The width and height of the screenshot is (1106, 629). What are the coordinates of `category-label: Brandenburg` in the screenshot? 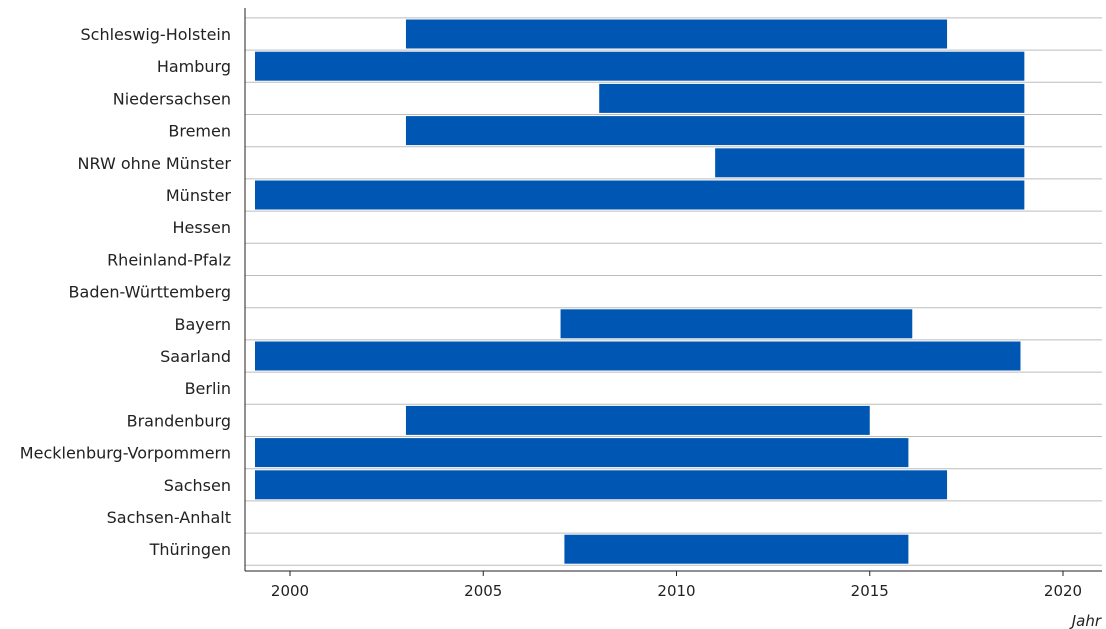 It's located at (179, 420).